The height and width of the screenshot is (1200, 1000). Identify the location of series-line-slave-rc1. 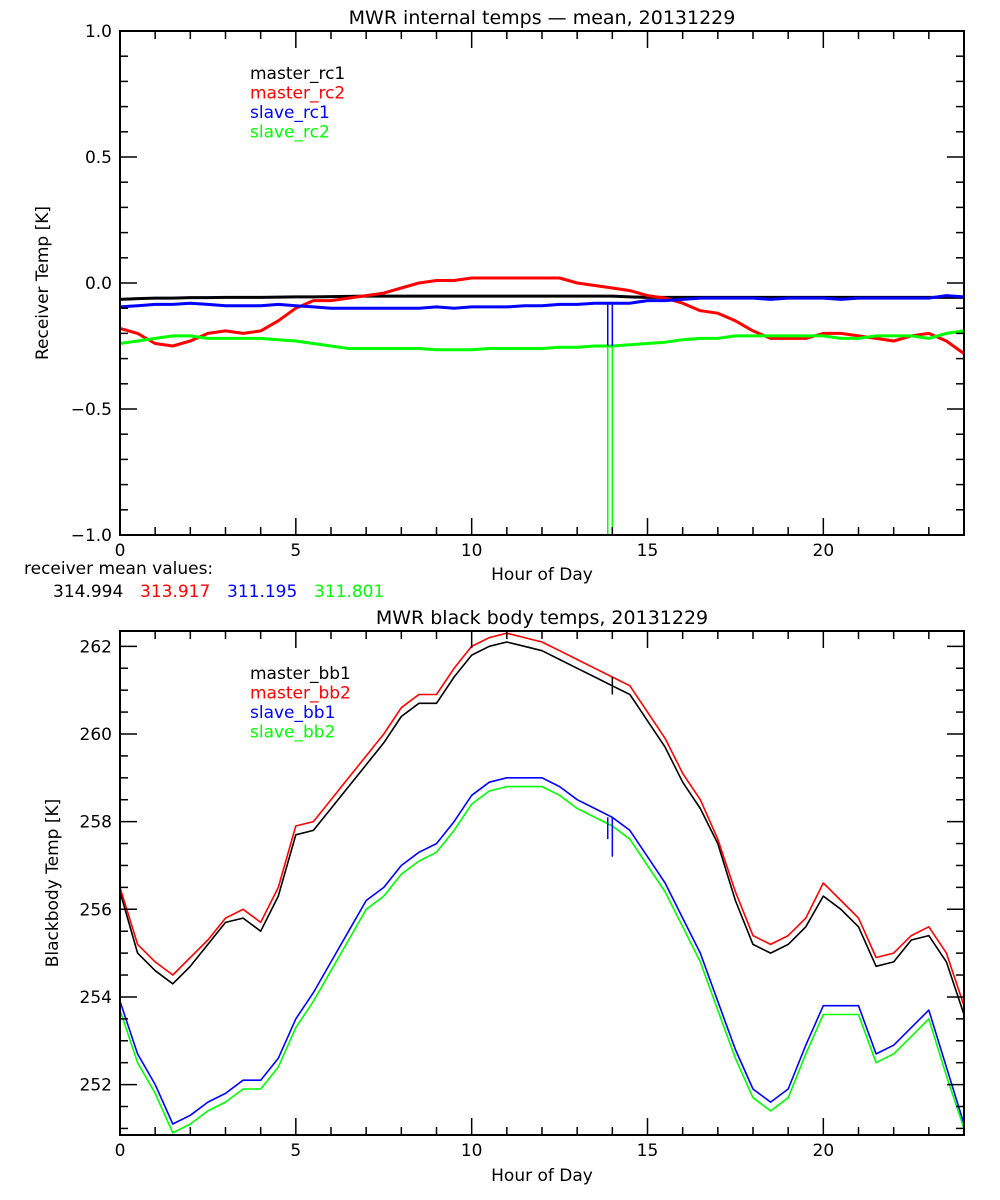
(542, 302).